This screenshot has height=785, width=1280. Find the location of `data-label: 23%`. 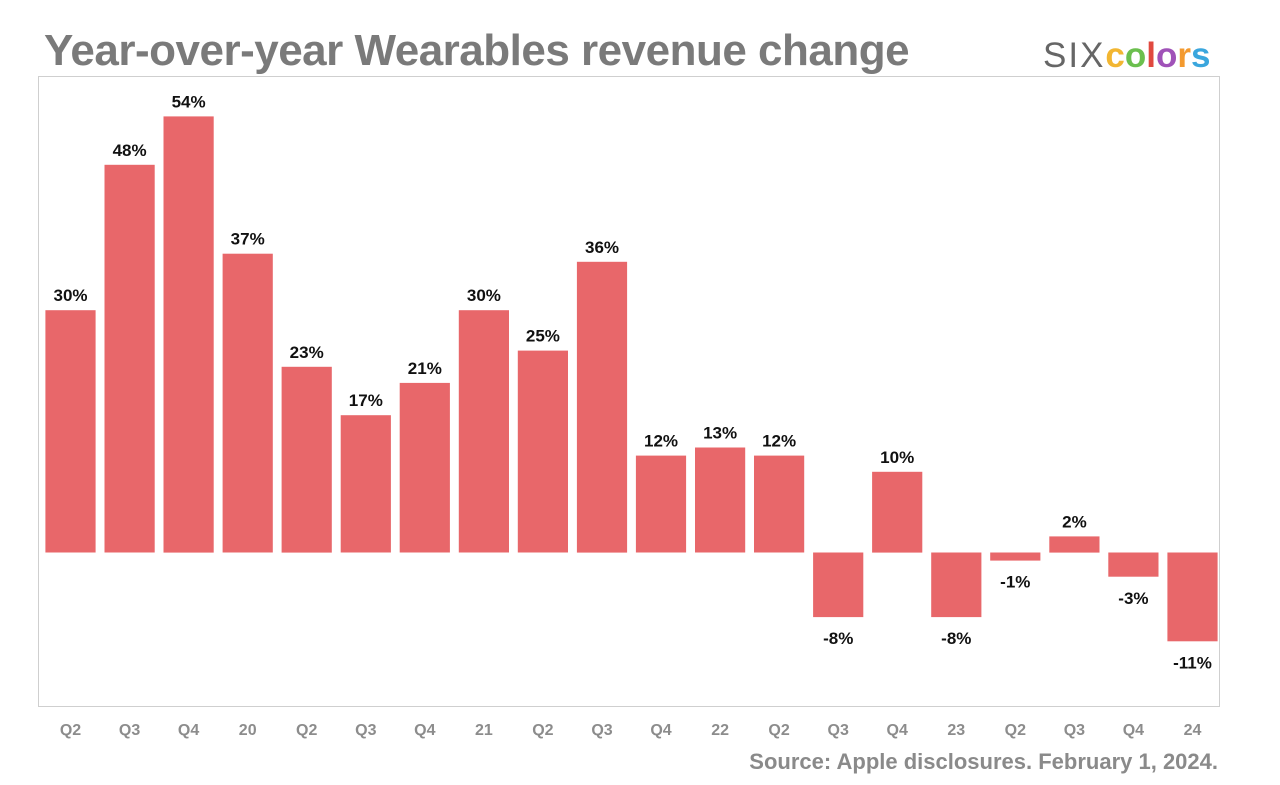

data-label: 23% is located at coordinates (307, 352).